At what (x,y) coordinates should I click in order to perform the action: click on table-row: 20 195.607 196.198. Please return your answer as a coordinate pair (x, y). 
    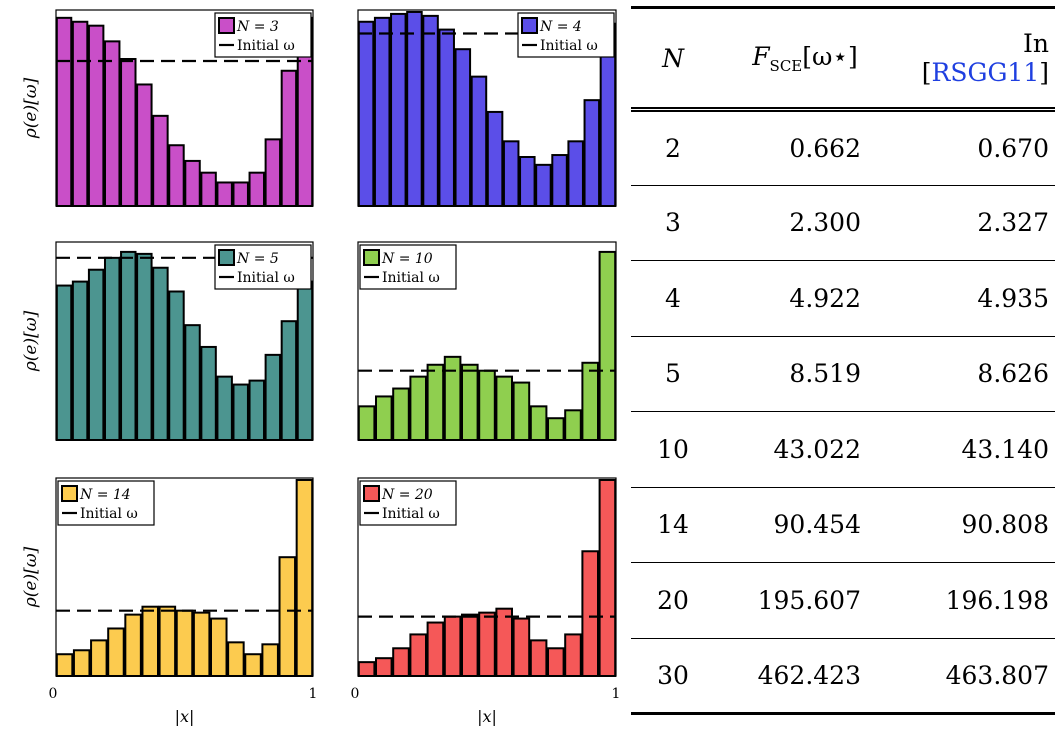
    Looking at the image, I should click on (843, 600).